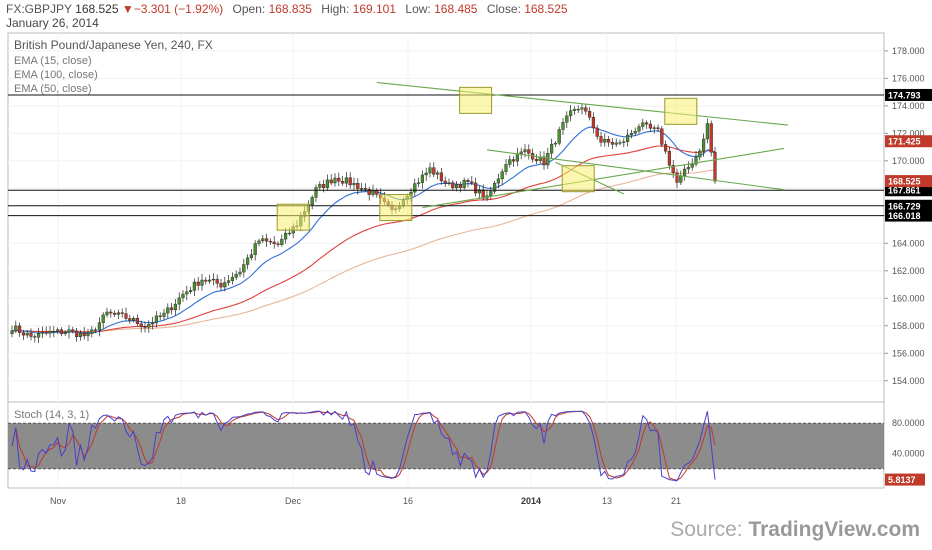 The height and width of the screenshot is (550, 932). Describe the element at coordinates (603, 178) in the screenshot. I see `trendline` at that location.